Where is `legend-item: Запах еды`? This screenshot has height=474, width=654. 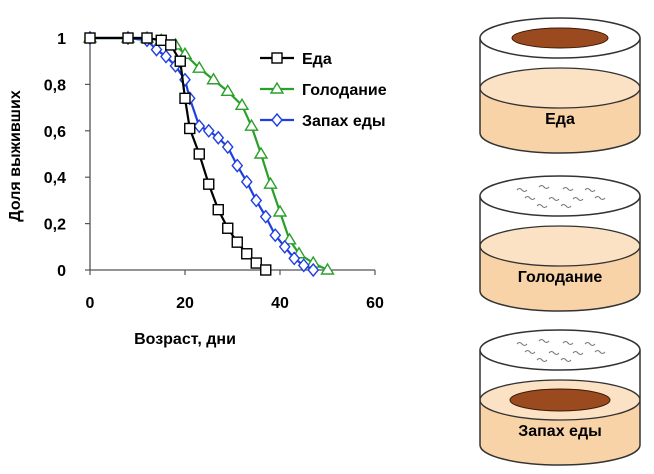
legend-item: Запах еды is located at coordinates (323, 121).